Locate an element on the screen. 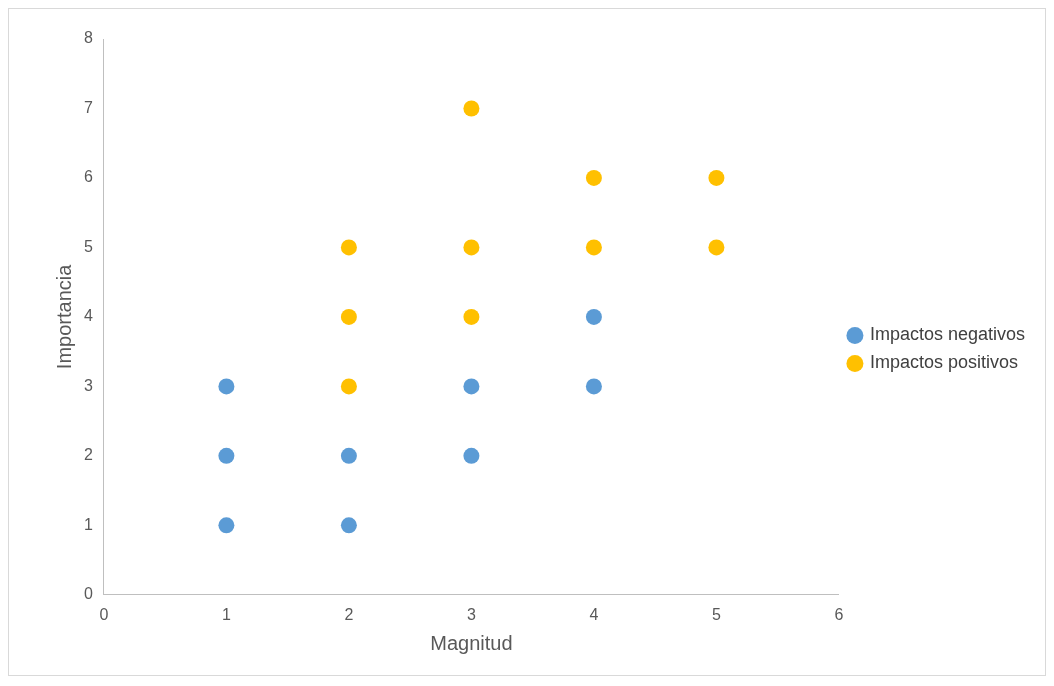 The width and height of the screenshot is (1054, 686). y-tick-label: 5 is located at coordinates (88, 246).